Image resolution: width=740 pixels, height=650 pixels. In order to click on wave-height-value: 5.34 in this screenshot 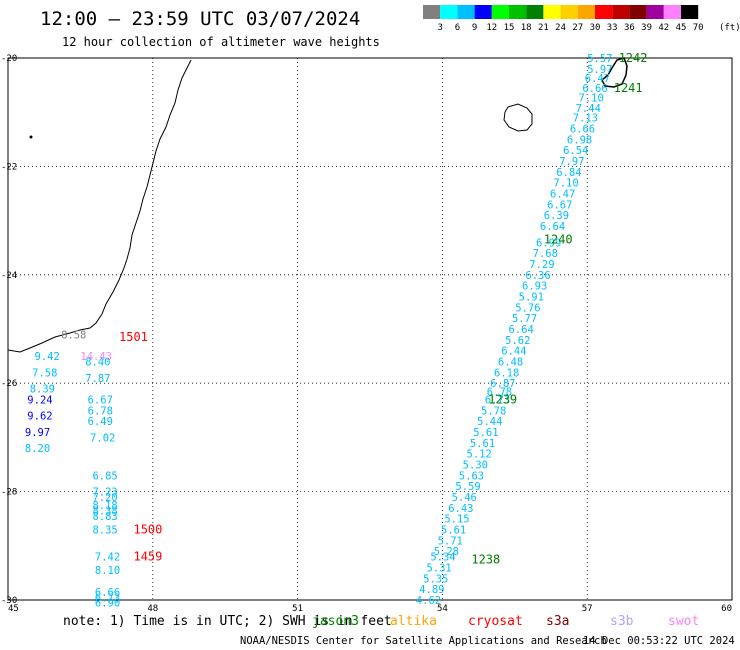, I will do `click(442, 558)`.